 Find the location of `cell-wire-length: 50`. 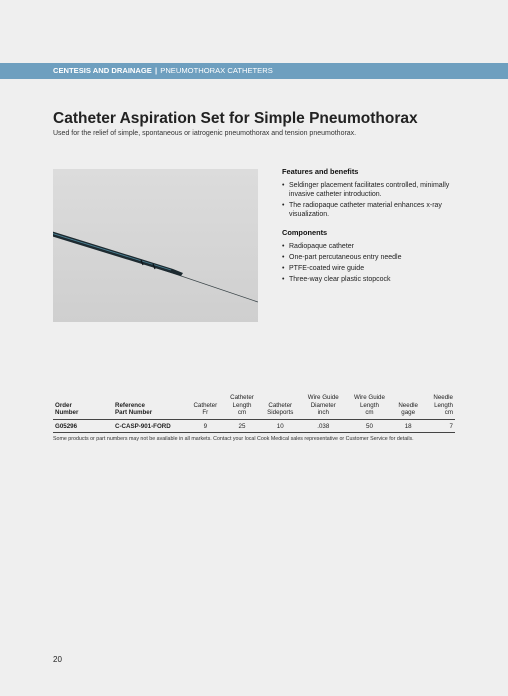

cell-wire-length: 50 is located at coordinates (369, 425).